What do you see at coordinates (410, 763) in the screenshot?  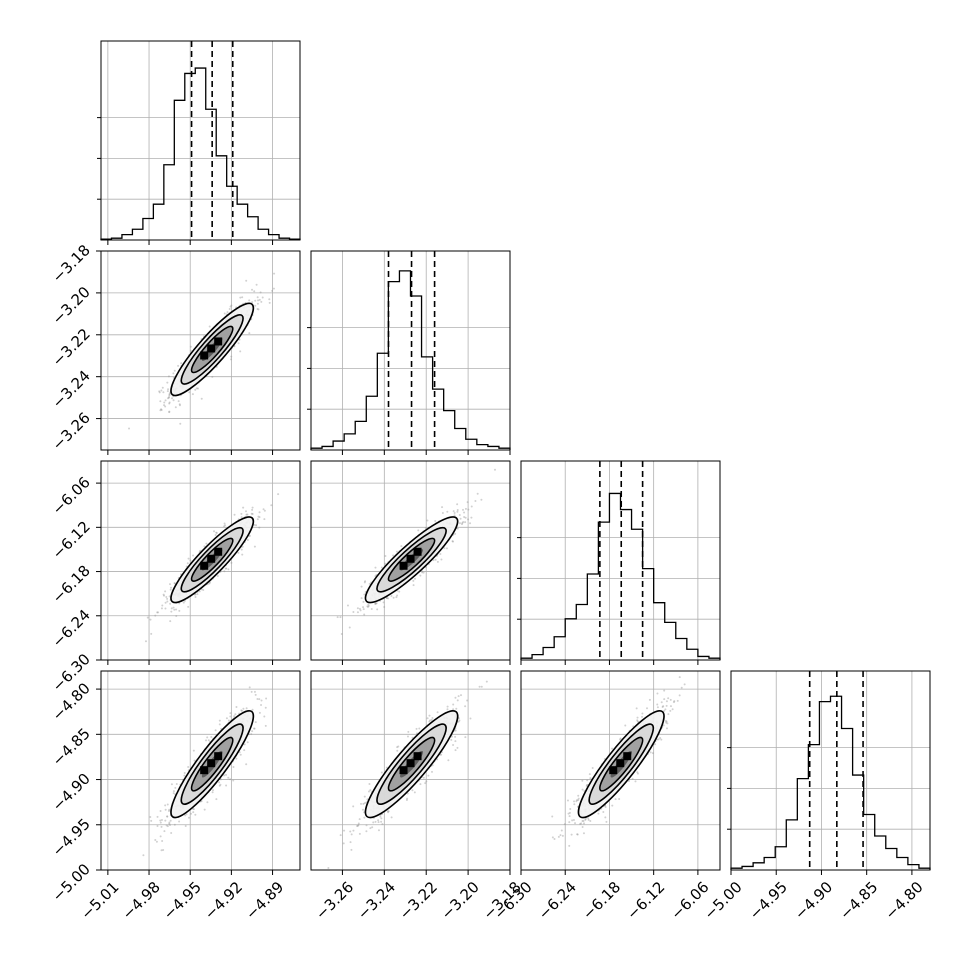 I see `density-core-cell` at bounding box center [410, 763].